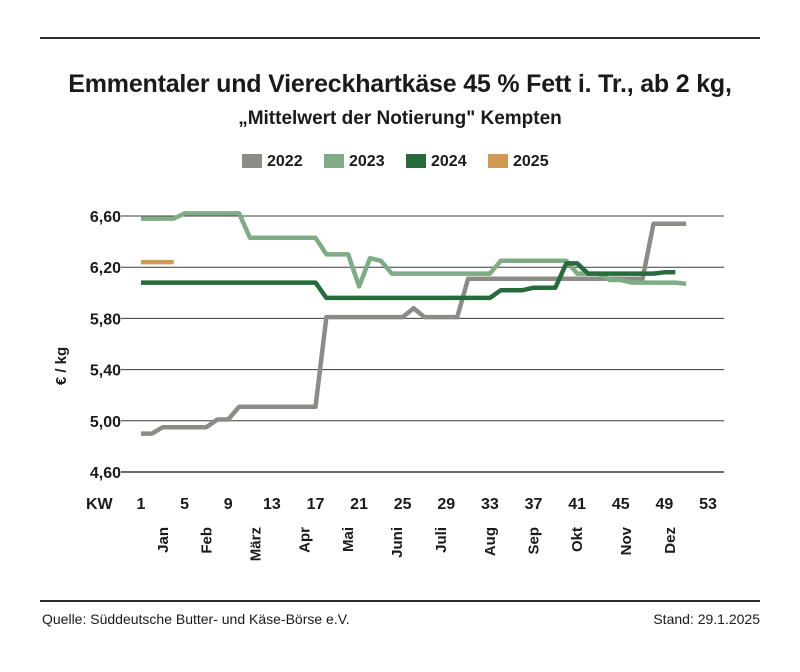 Image resolution: width=800 pixels, height=672 pixels. What do you see at coordinates (272, 504) in the screenshot?
I see `x-tick-label-3: 13` at bounding box center [272, 504].